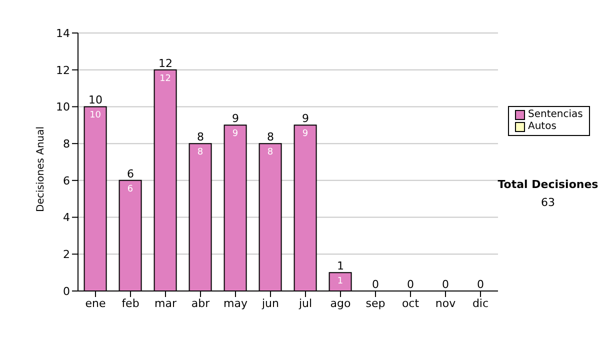  I want to click on x-tick-label: feb, so click(131, 303).